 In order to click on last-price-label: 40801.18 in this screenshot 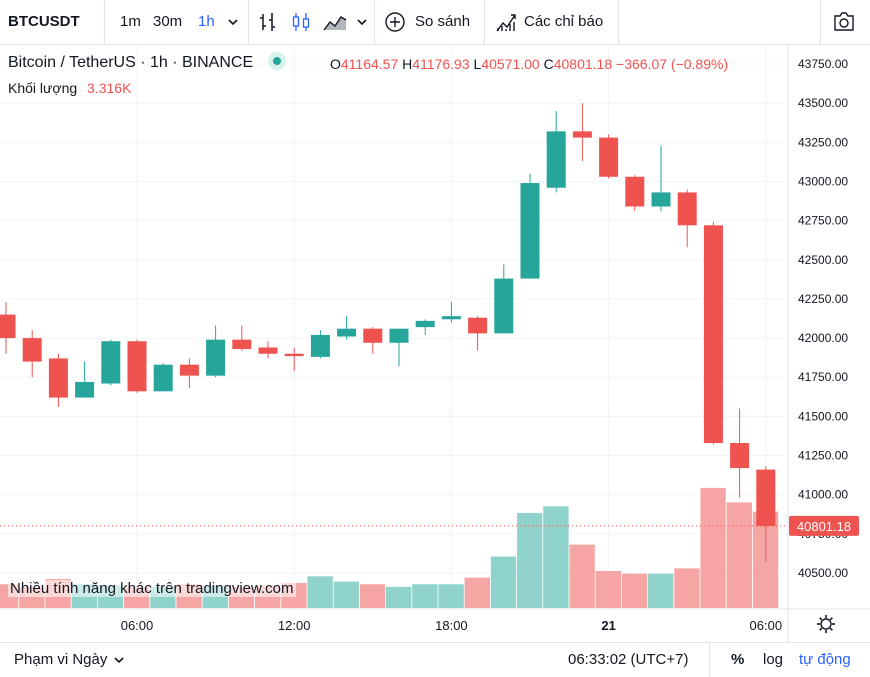, I will do `click(824, 526)`.